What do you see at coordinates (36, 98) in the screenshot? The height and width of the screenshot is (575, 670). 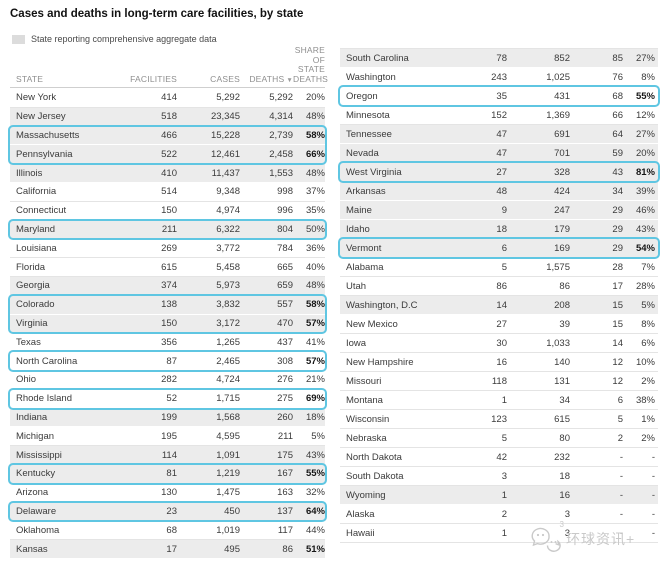 I see `state-name: New York` at bounding box center [36, 98].